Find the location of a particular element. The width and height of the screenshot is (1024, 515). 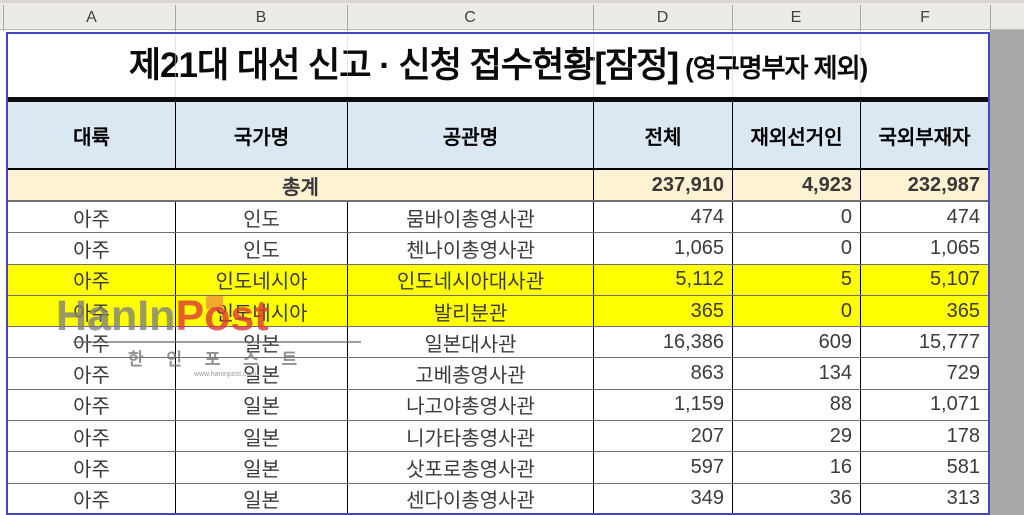

header-country: 국가명 is located at coordinates (261, 135).